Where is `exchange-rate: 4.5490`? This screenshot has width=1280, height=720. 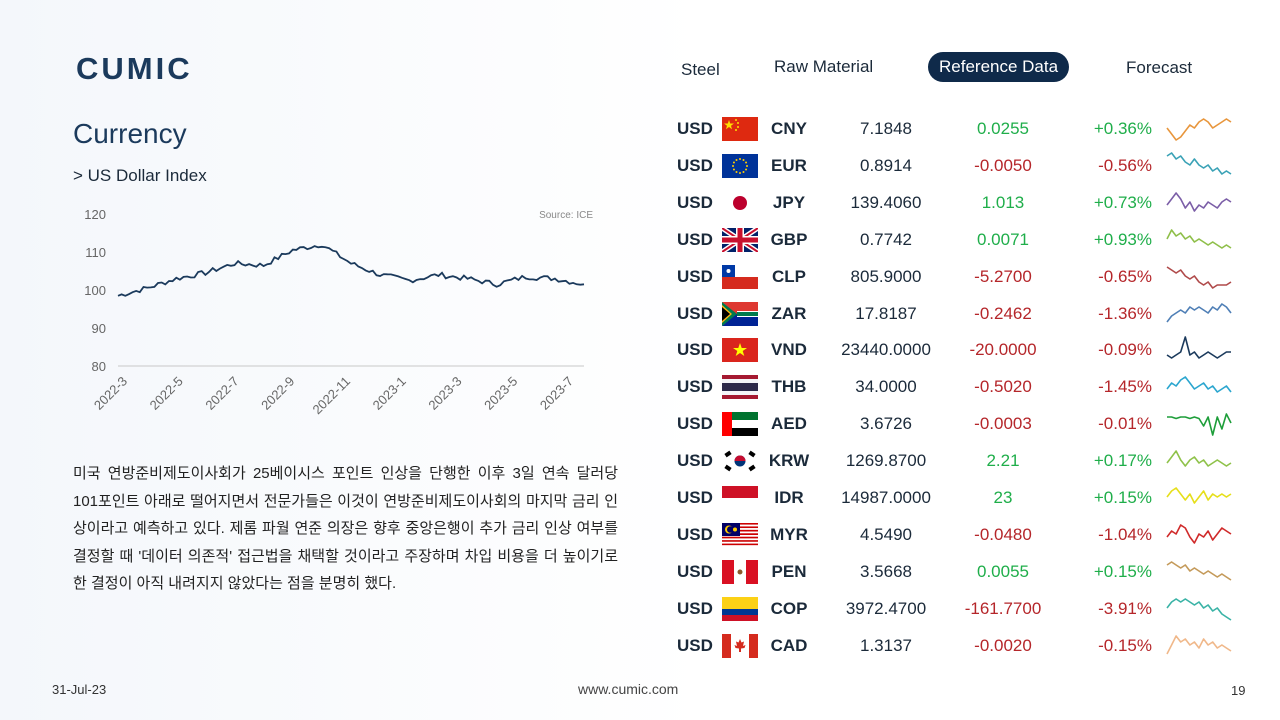
exchange-rate: 4.5490 is located at coordinates (886, 534).